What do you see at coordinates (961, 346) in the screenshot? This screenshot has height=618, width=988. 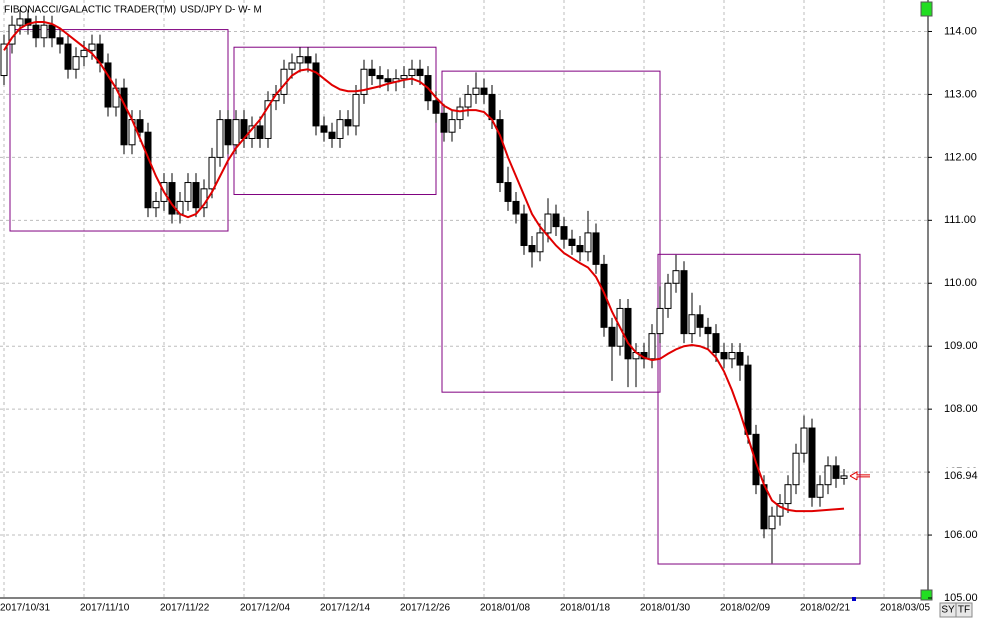 I see `y-tick-label: 109.00` at bounding box center [961, 346].